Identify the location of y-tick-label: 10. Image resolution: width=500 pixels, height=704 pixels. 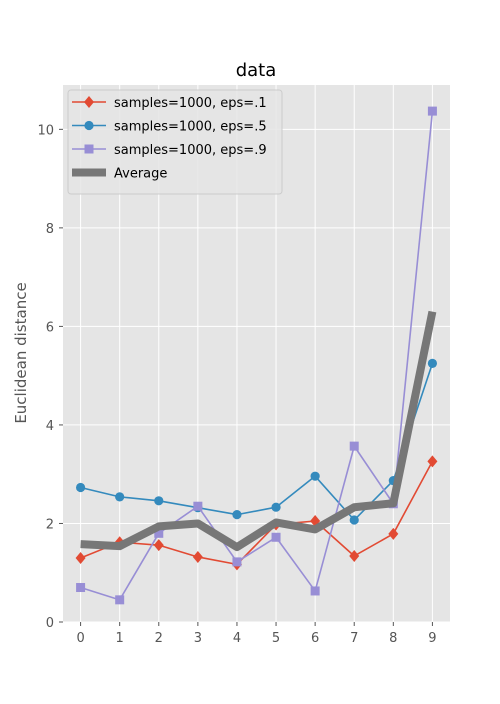
(45, 130).